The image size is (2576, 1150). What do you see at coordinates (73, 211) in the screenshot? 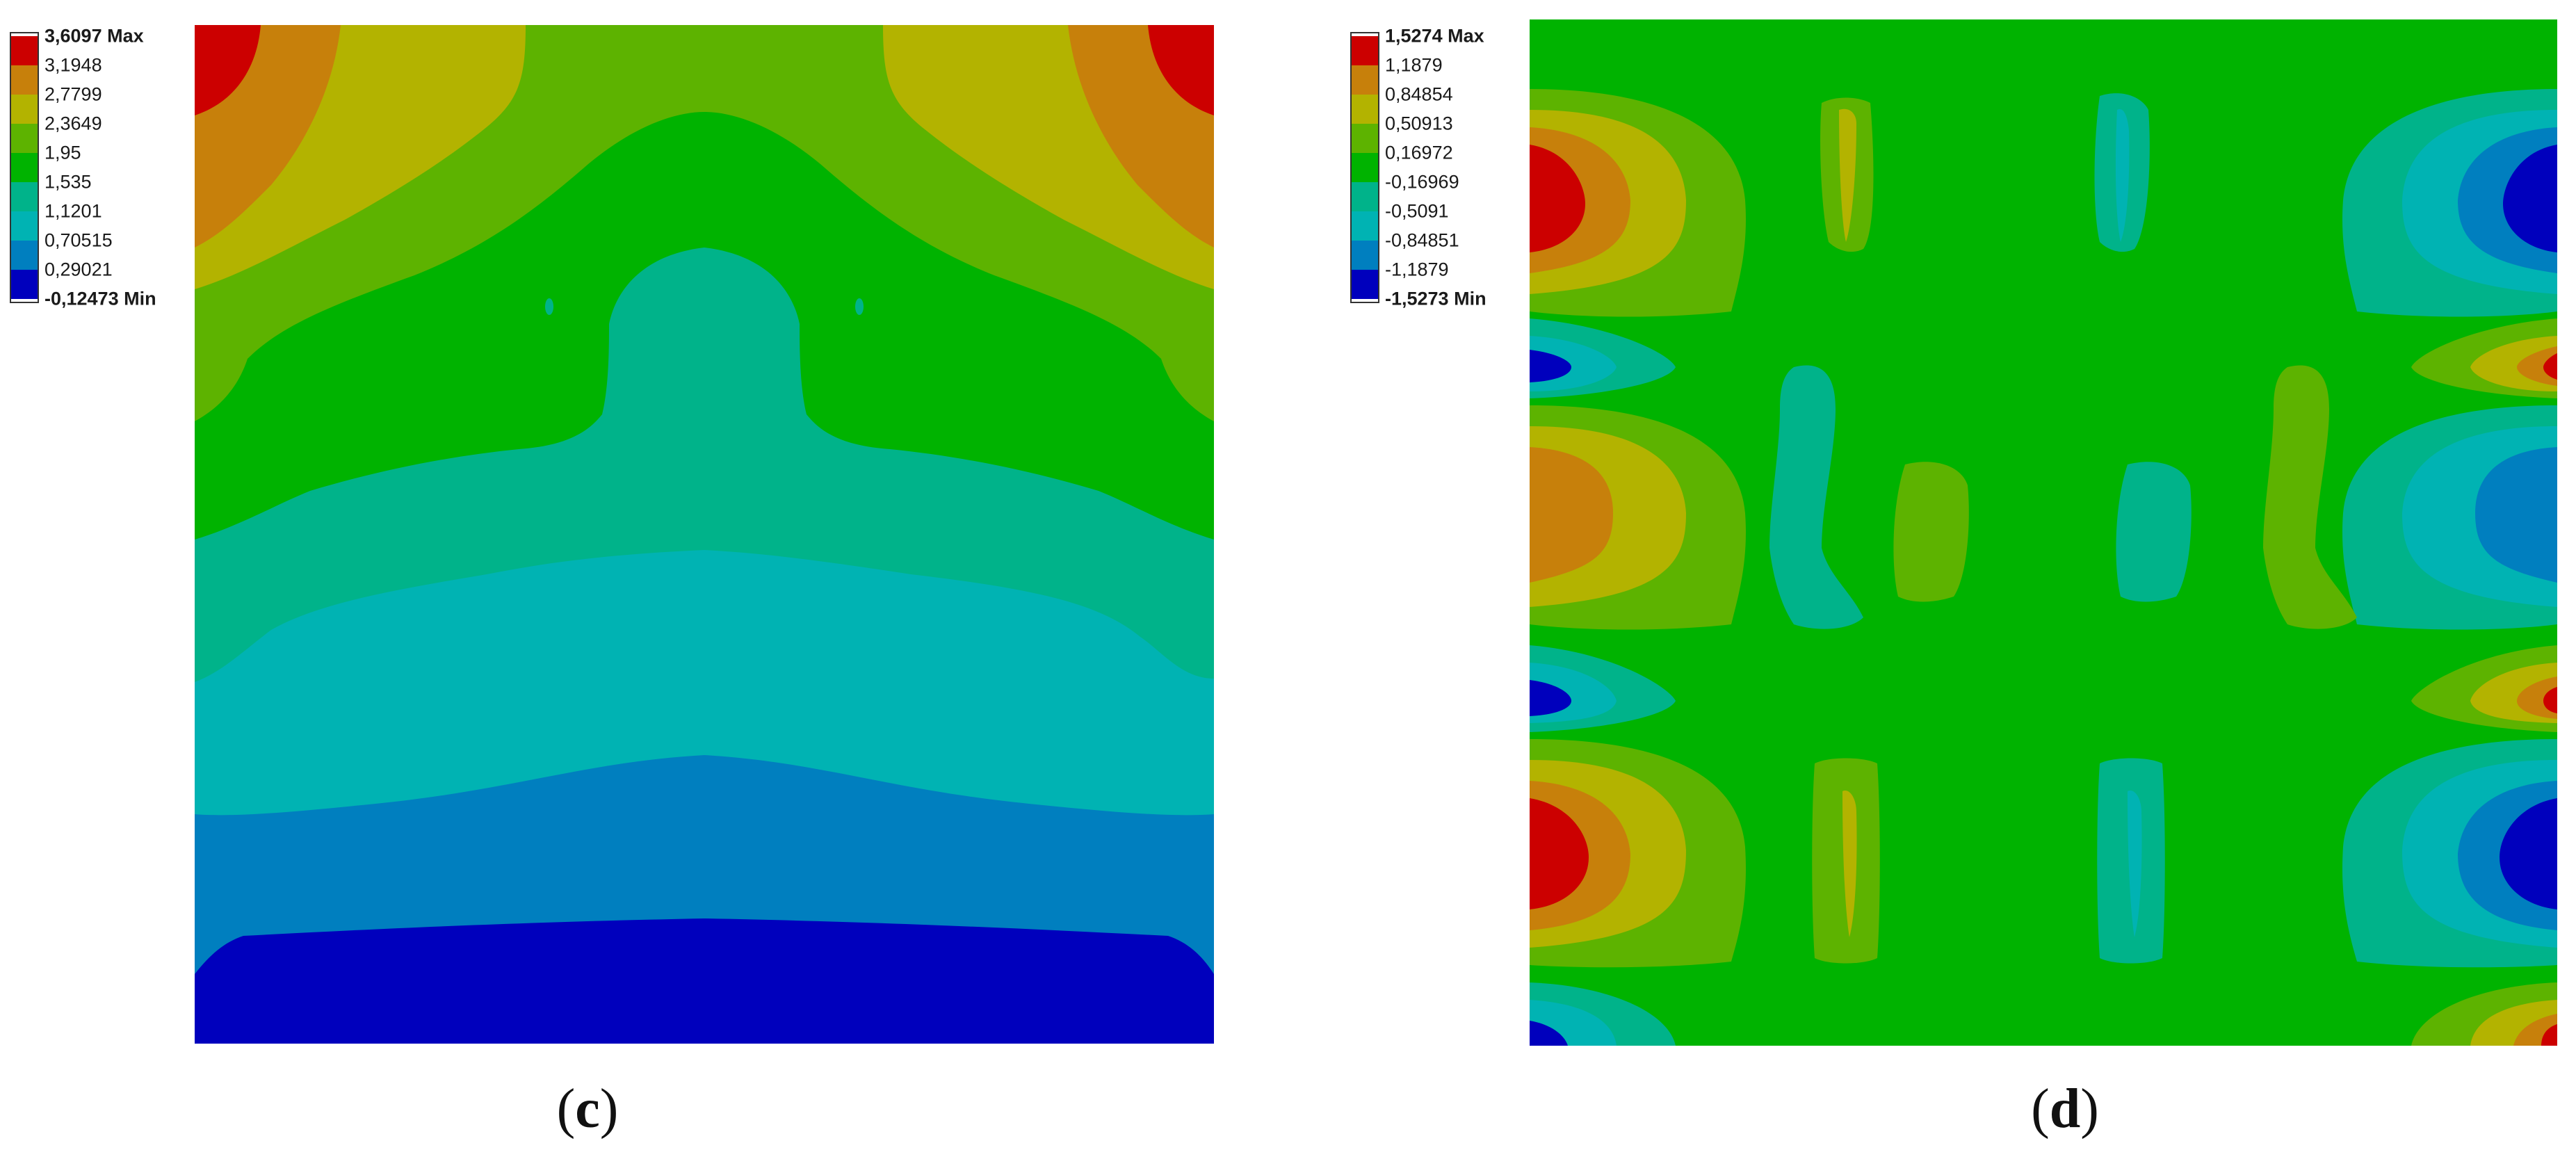
I see `legend-tick-label: 1,1201` at bounding box center [73, 211].